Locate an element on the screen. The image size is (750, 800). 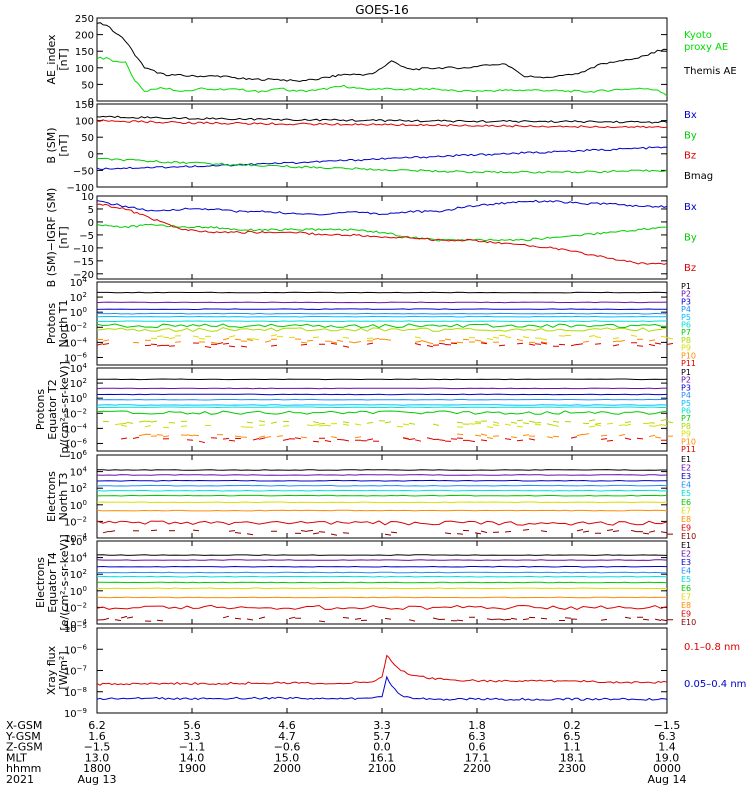
y-tick-label: 250 is located at coordinates (84, 19).